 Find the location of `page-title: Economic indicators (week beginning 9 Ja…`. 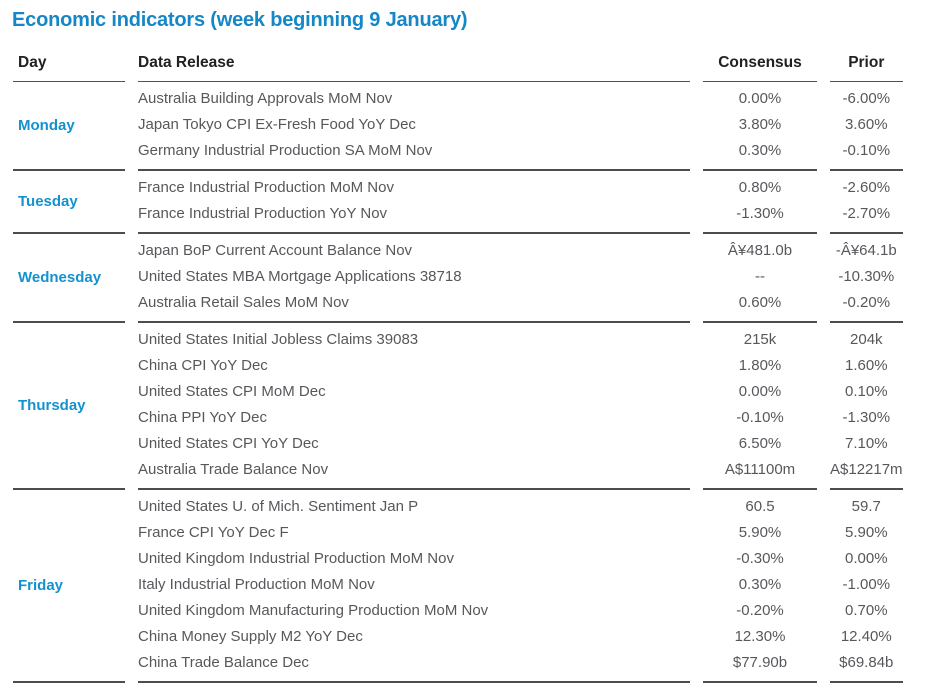

page-title: Economic indicators (week beginning 9 Ja… is located at coordinates (240, 20).